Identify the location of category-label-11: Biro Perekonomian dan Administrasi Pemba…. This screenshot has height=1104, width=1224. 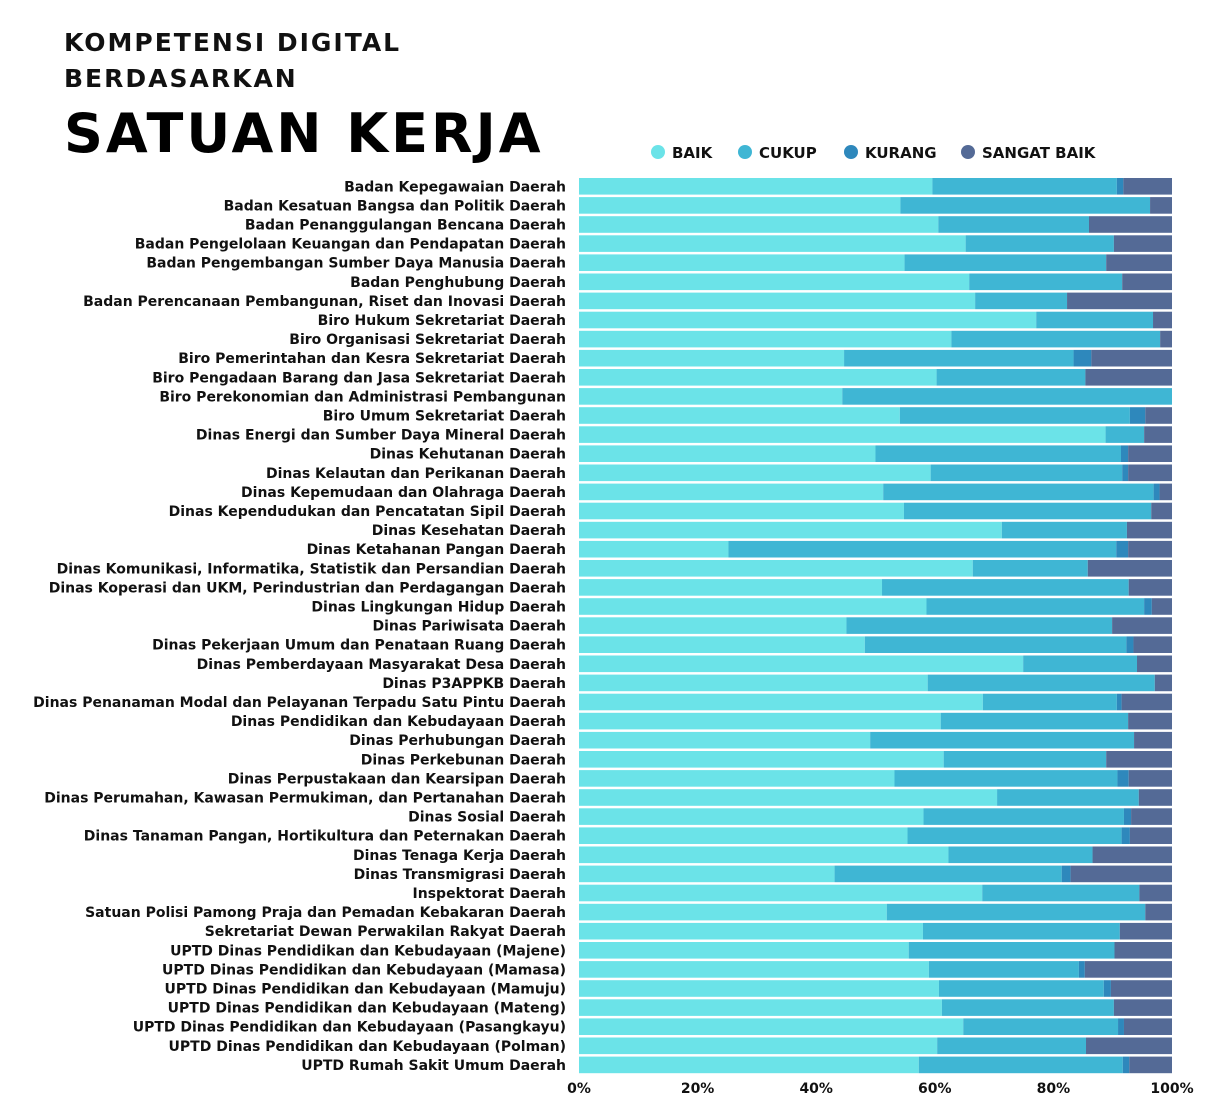
(362, 397).